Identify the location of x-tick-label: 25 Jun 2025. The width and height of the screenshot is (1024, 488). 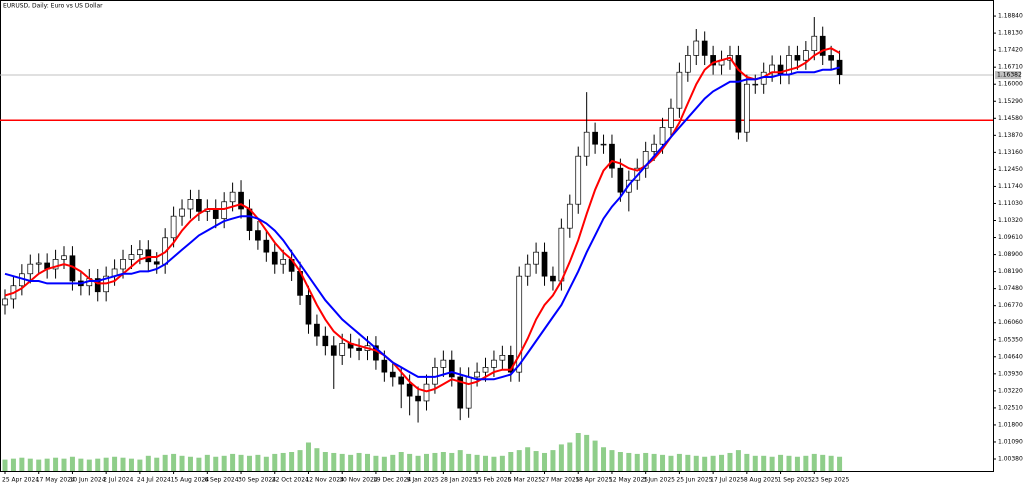
(694, 480).